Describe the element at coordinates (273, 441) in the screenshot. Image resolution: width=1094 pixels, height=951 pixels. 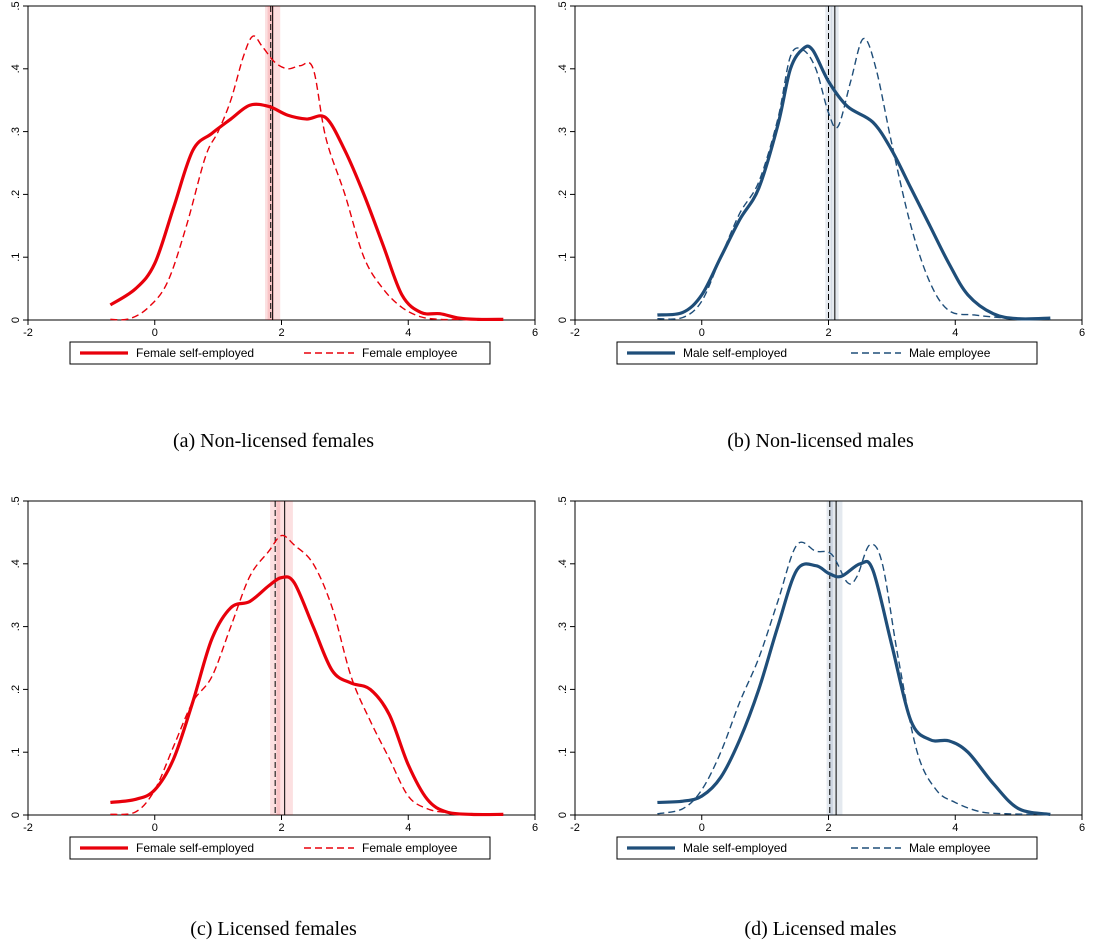
I see `panel-caption: (a) Non-licensed females` at that location.